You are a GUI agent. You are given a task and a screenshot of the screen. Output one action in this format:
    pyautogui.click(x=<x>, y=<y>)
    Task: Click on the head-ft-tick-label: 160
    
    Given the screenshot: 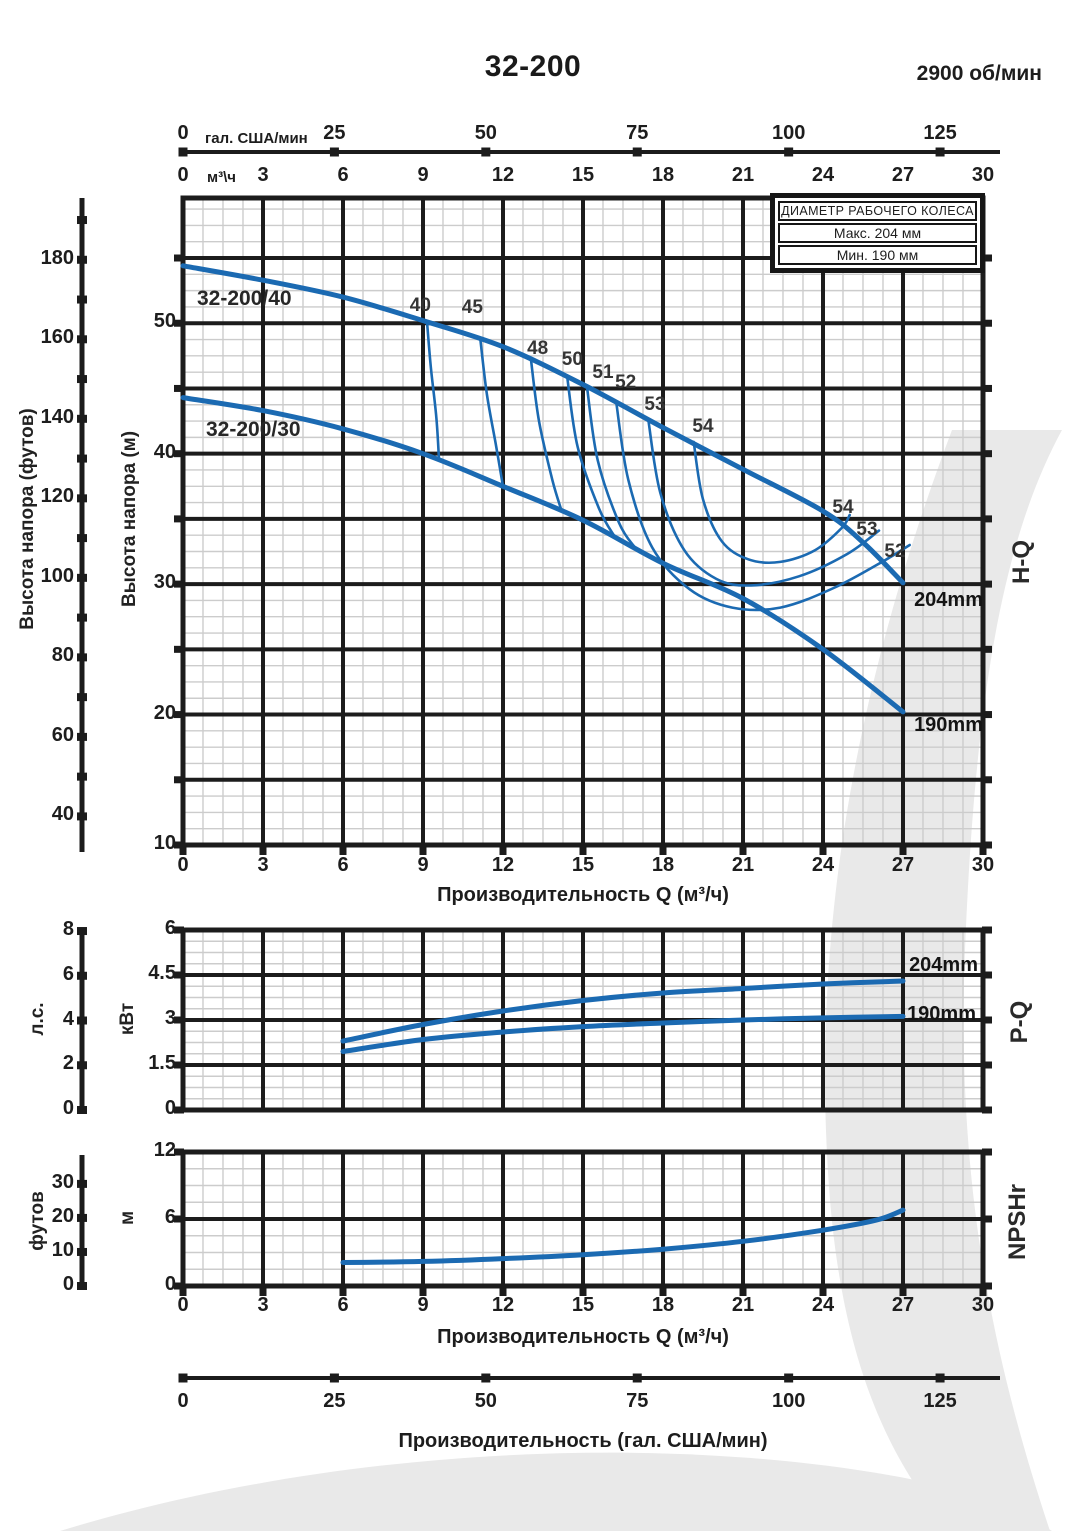 What is the action you would take?
    pyautogui.click(x=57, y=337)
    